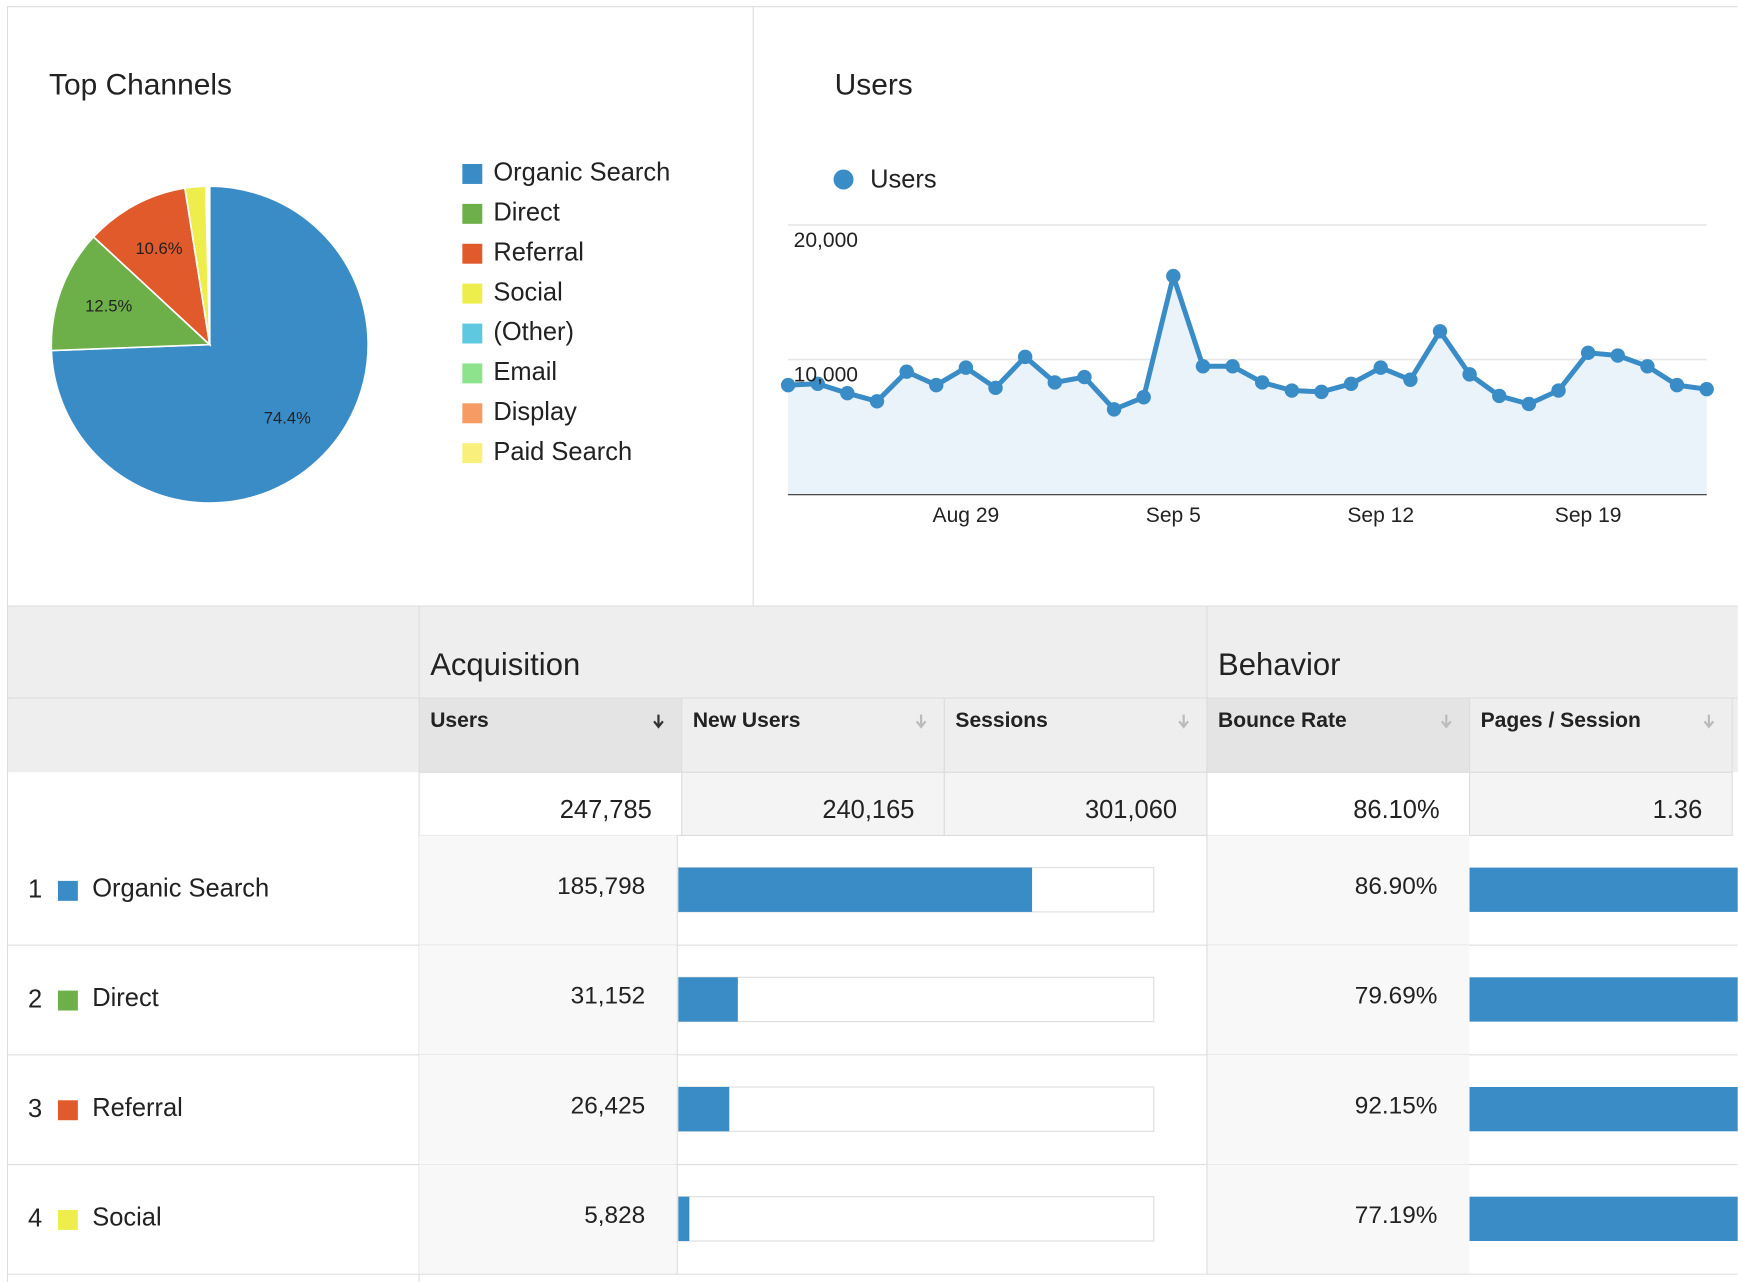 This screenshot has height=1282, width=1738. What do you see at coordinates (1247, 385) in the screenshot?
I see `area-fill` at bounding box center [1247, 385].